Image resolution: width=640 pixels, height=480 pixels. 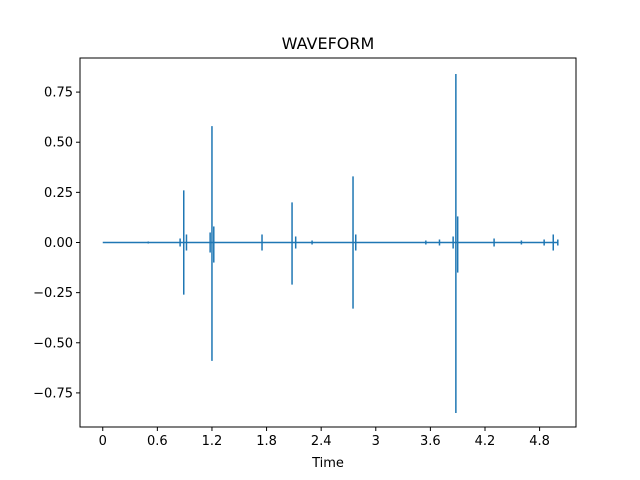 I want to click on y-tick-label: −0.75, so click(x=53, y=393).